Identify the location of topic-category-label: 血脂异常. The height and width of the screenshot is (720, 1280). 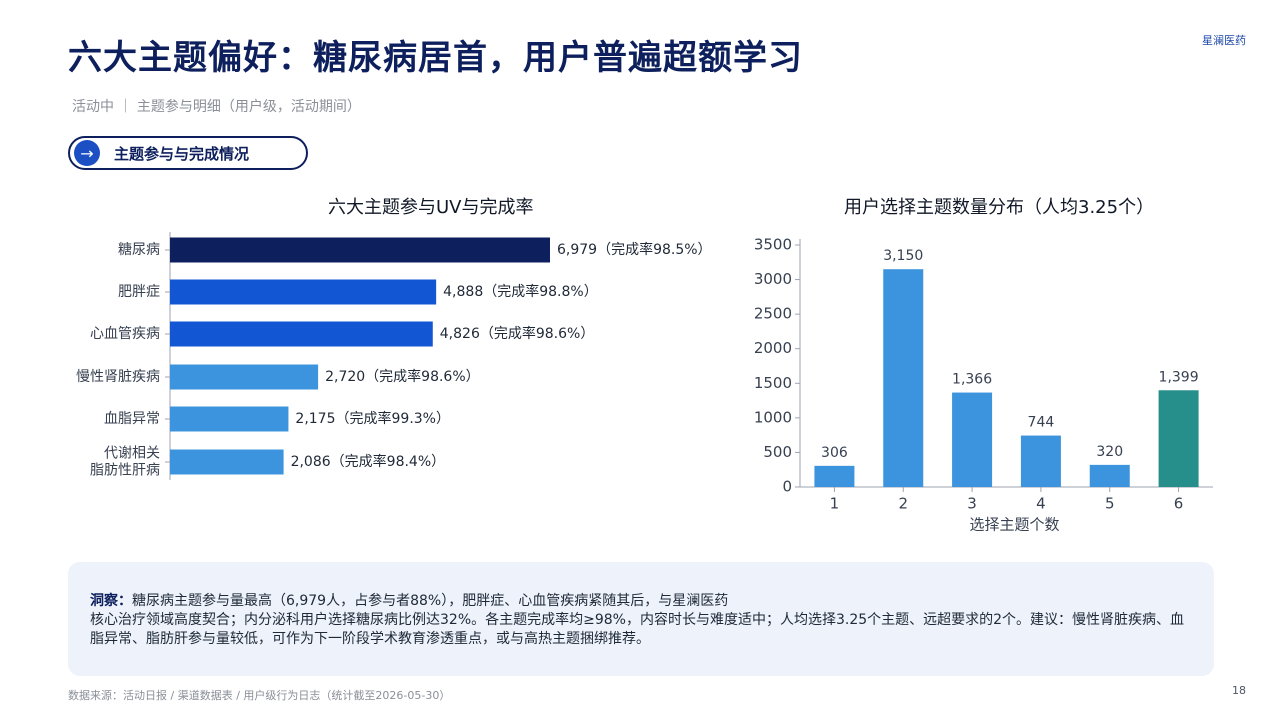
(132, 419).